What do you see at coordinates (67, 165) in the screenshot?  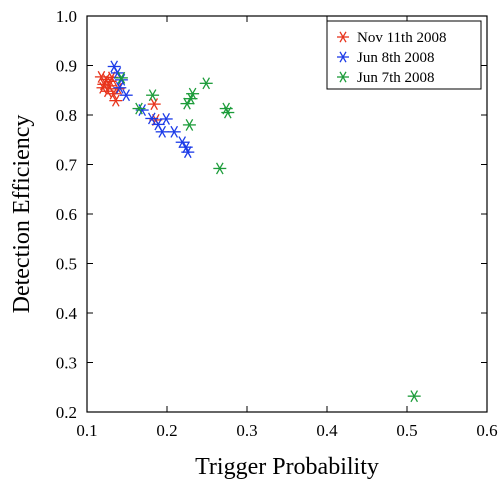 I see `y-tick-label: 0.7` at bounding box center [67, 165].